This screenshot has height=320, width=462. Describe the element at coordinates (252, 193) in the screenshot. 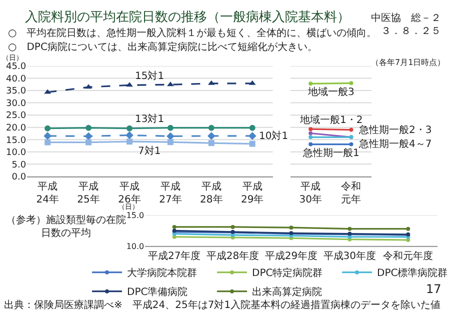

I see `x-tick-label: 平成29年` at that location.